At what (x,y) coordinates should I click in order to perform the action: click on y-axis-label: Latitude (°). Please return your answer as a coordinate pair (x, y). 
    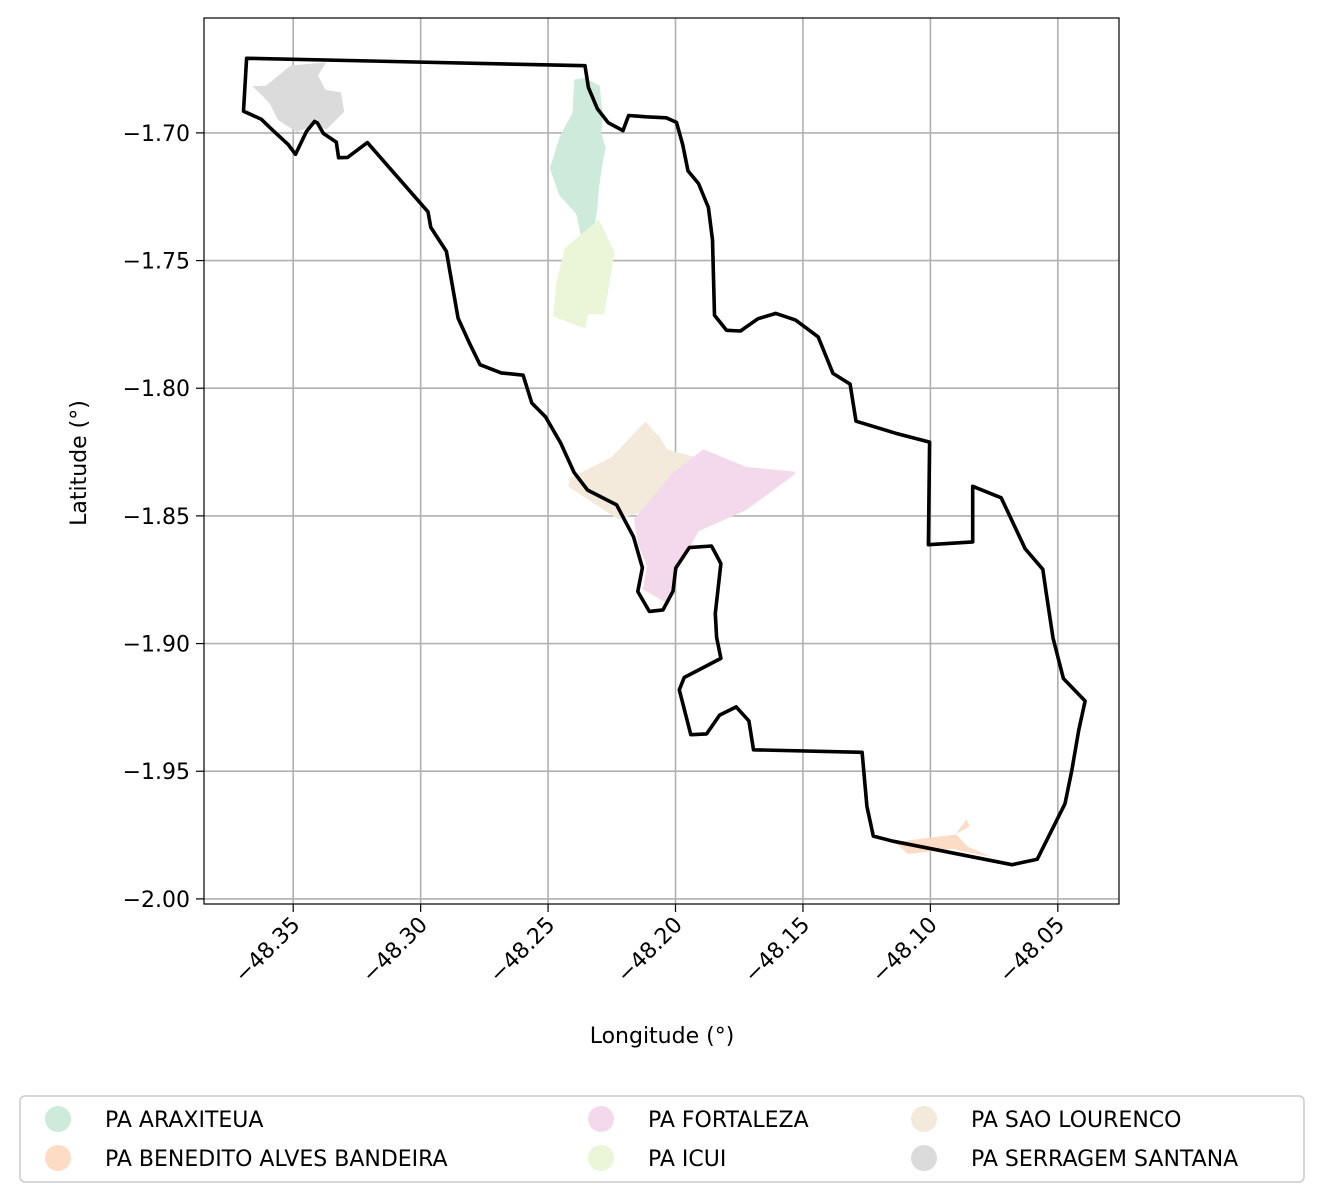
    Looking at the image, I should click on (79, 463).